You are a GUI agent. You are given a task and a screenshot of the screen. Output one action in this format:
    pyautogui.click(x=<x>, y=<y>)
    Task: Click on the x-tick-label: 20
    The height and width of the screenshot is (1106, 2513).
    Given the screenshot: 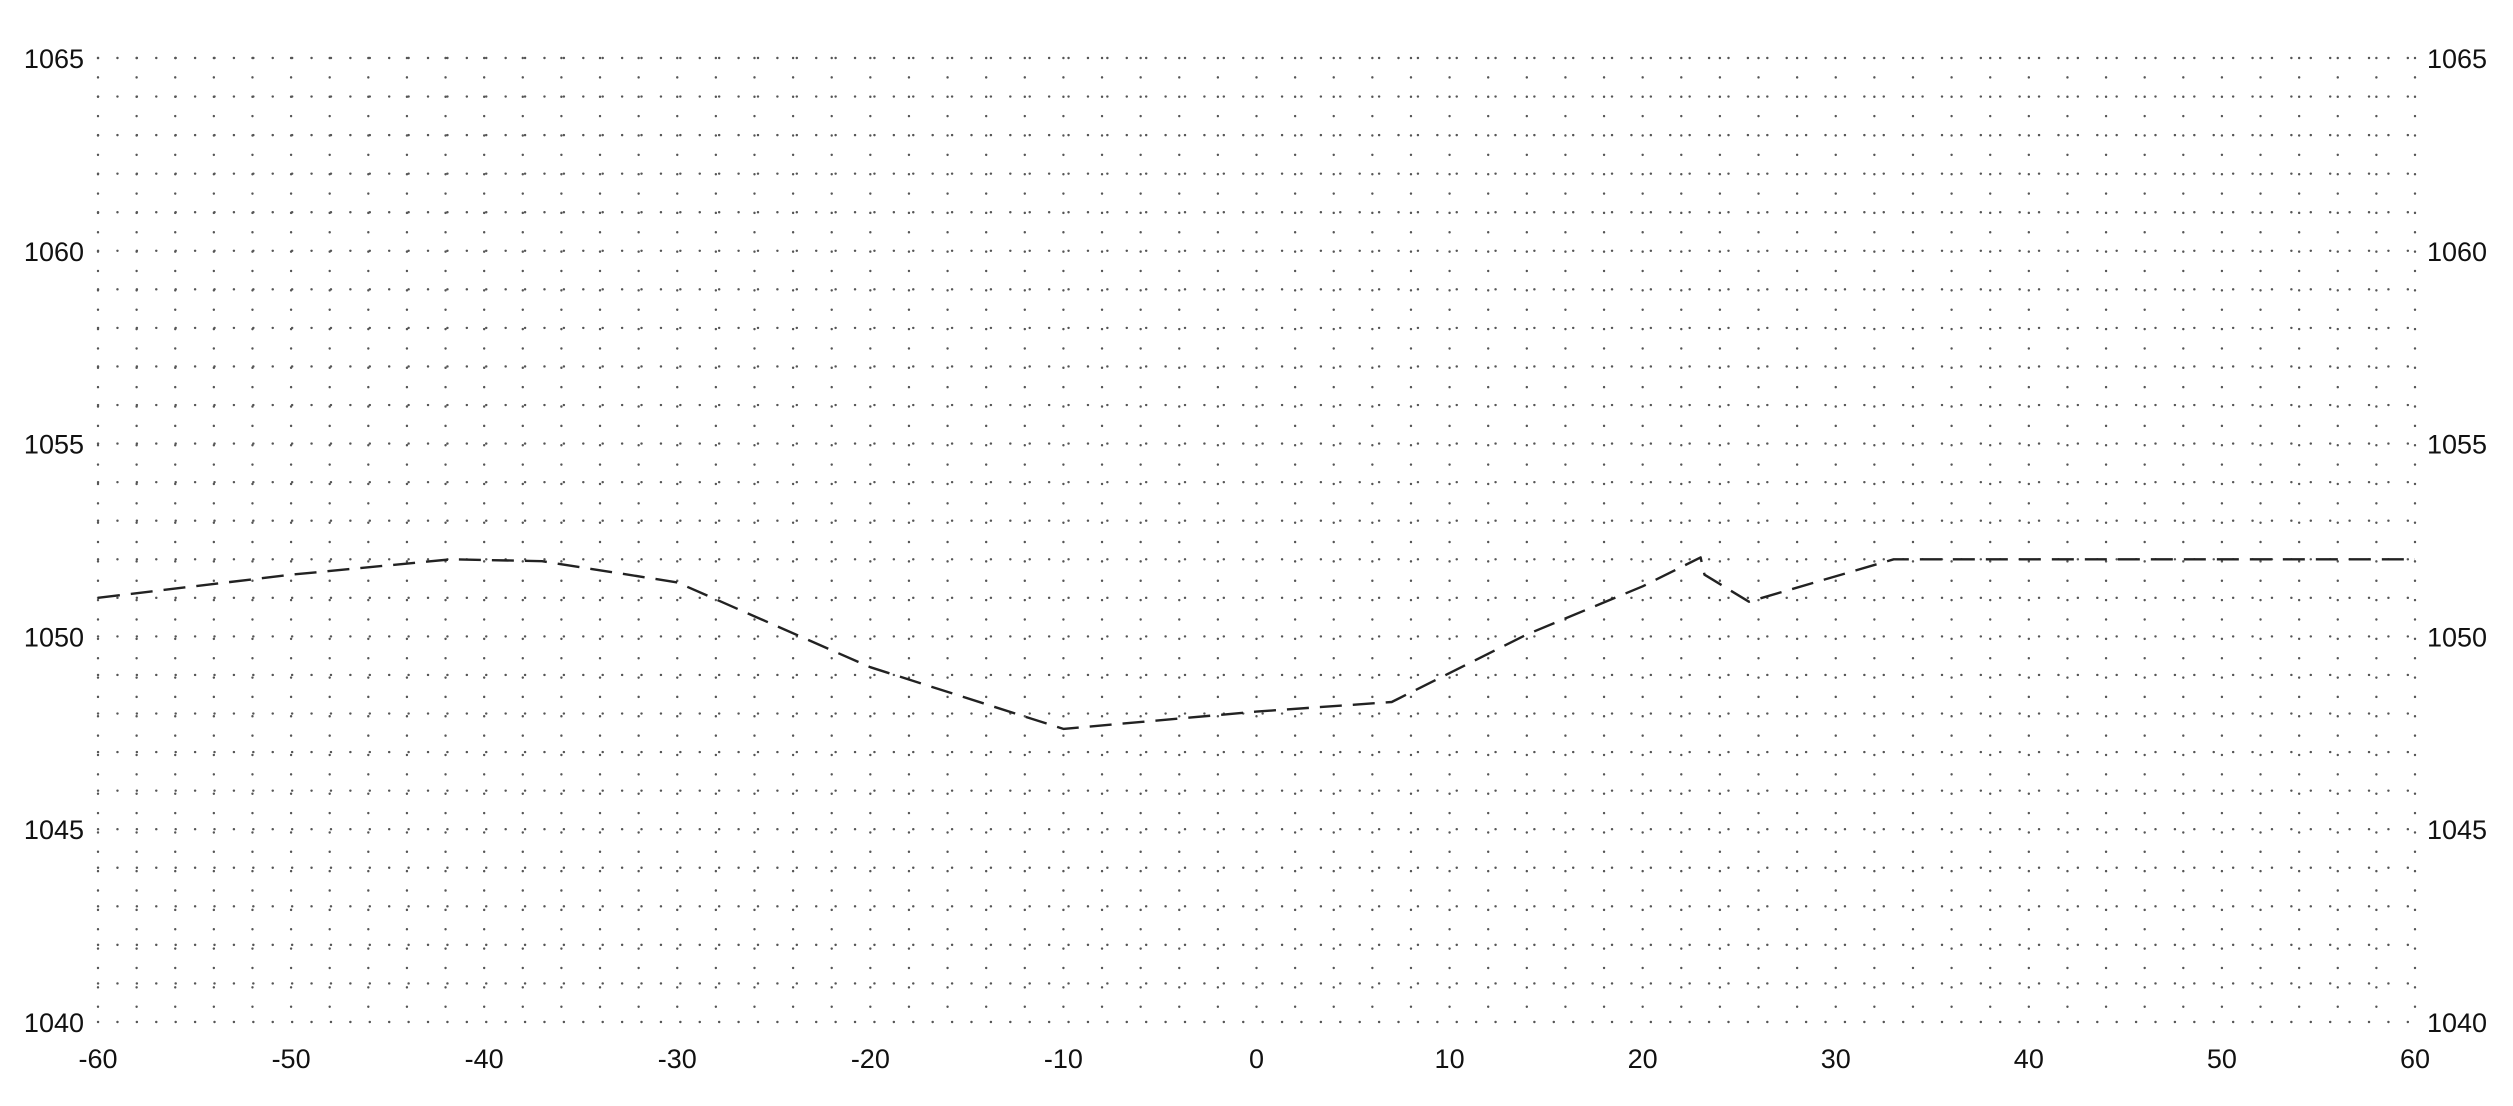 What is the action you would take?
    pyautogui.click(x=1643, y=1059)
    